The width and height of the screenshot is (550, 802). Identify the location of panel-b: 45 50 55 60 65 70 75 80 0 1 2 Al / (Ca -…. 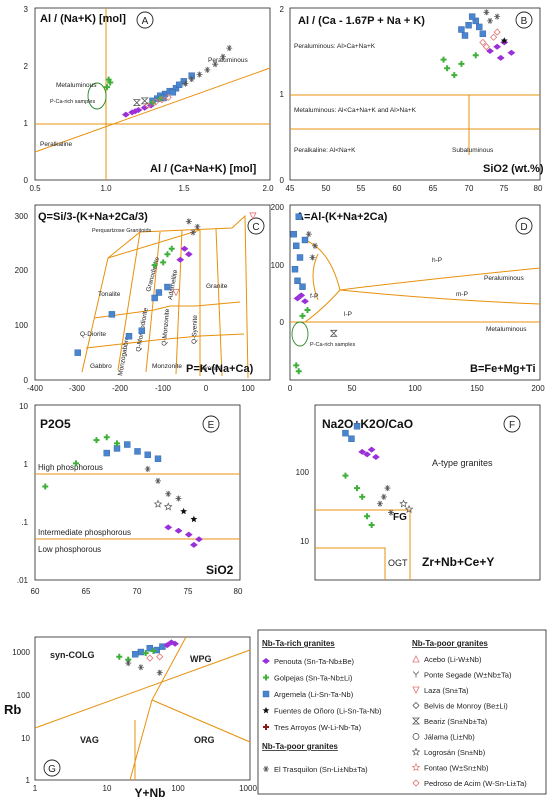
(412, 99).